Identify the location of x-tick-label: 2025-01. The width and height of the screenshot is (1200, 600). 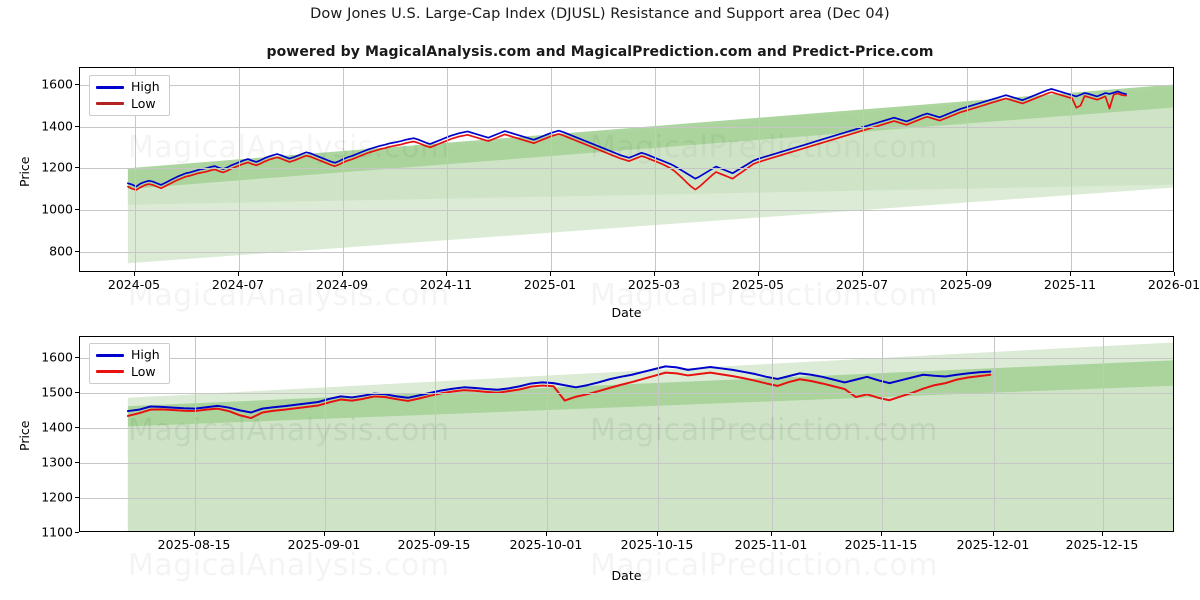
(550, 284).